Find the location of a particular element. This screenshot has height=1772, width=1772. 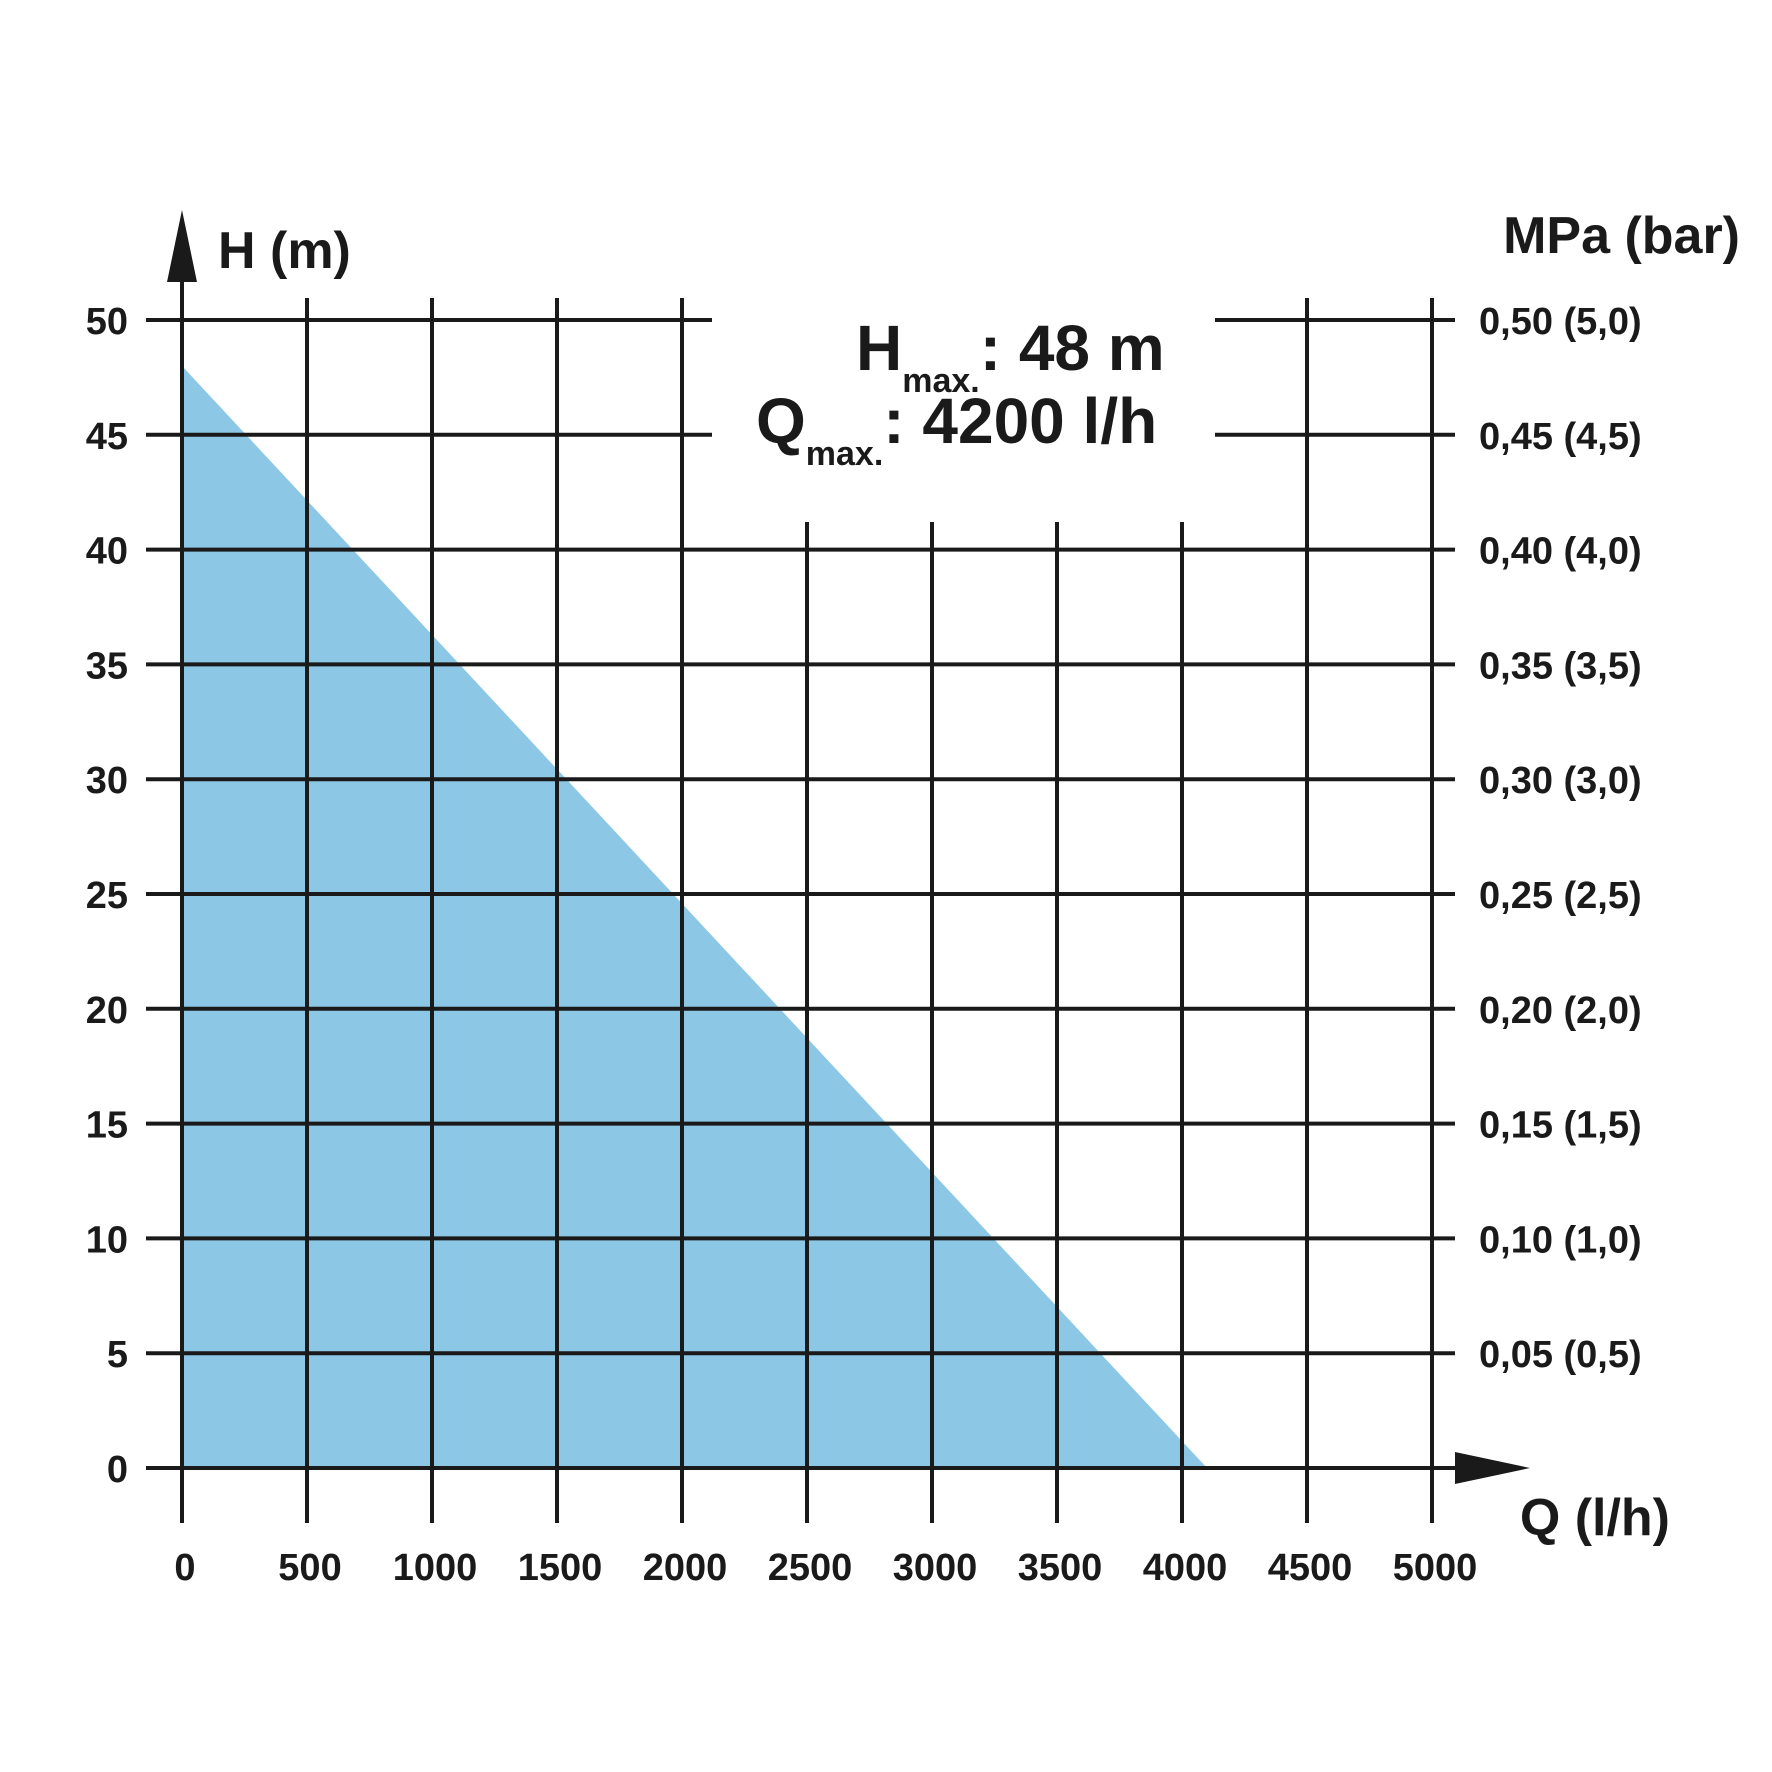

x-axis-title: Q (l/h) is located at coordinates (1595, 1518).